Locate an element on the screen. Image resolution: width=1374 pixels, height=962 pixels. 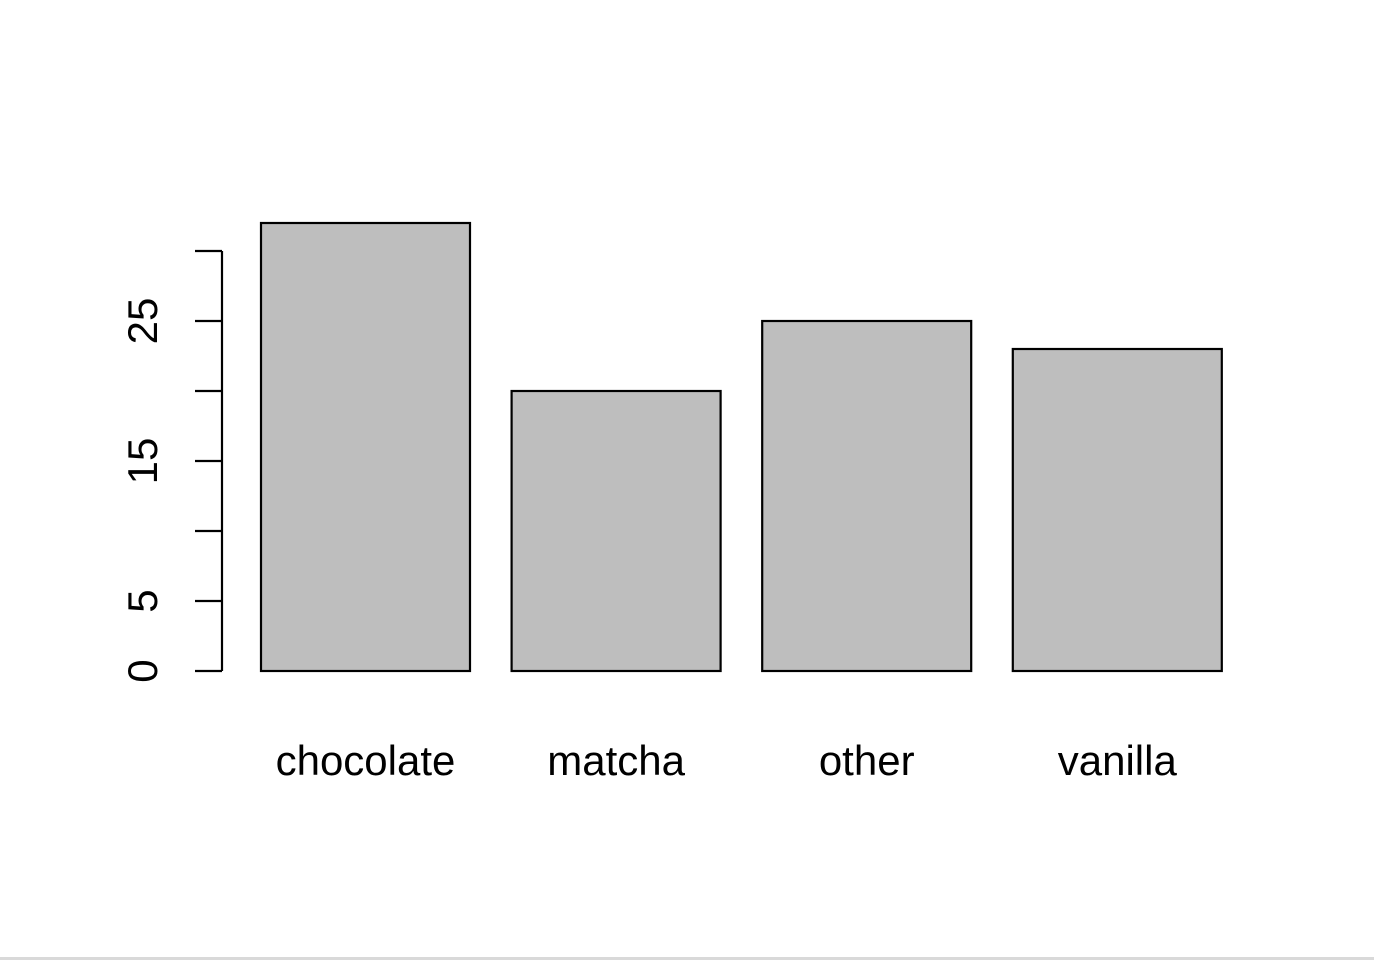
bar-matcha is located at coordinates (616, 531).